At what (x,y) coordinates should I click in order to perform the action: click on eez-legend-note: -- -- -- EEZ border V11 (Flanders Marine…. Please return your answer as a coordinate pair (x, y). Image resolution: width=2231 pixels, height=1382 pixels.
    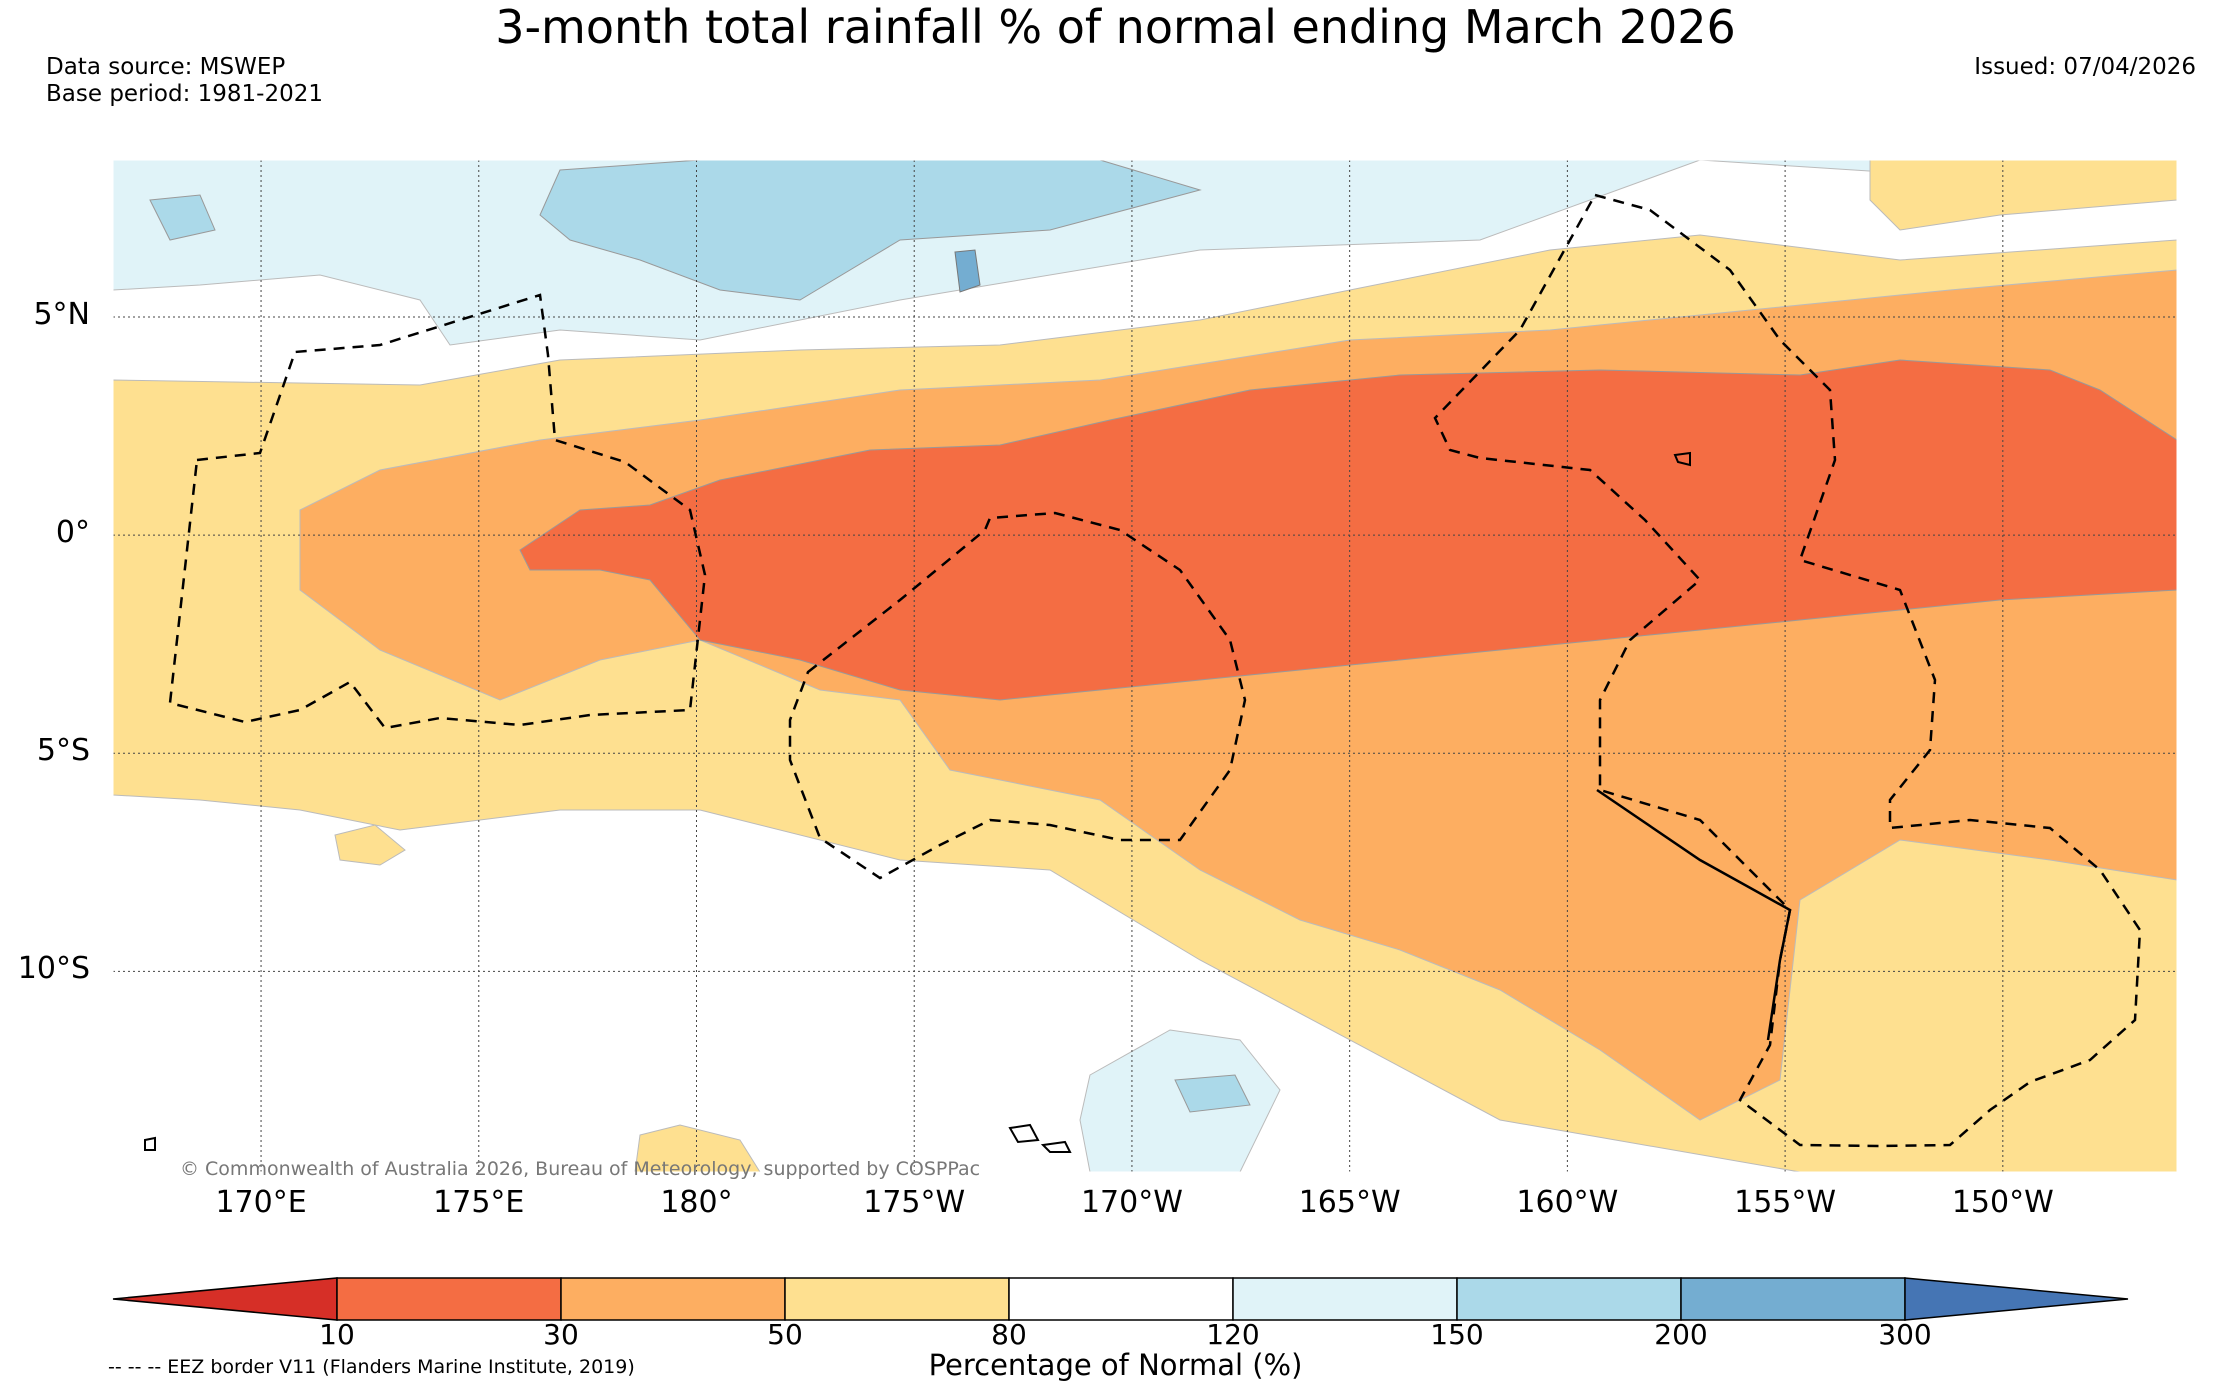
    Looking at the image, I should click on (371, 1367).